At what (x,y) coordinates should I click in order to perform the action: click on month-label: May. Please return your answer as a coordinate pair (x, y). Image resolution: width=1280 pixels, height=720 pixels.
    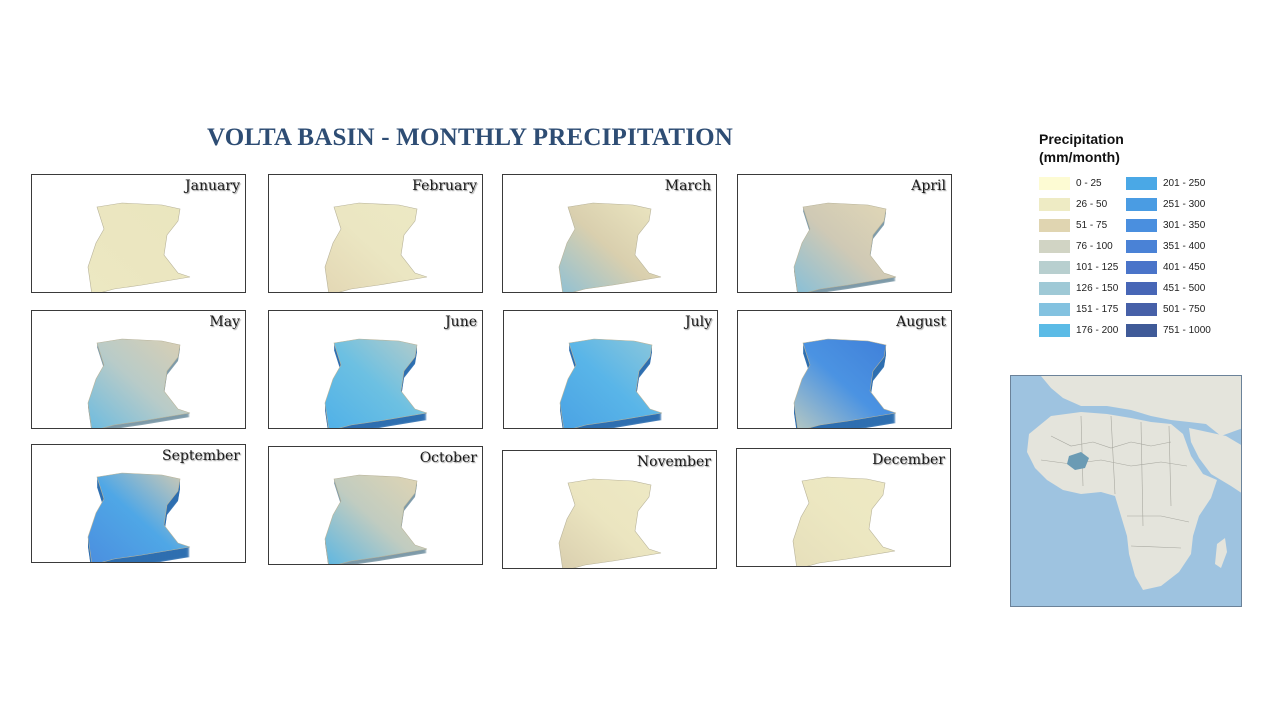
    Looking at the image, I should click on (224, 322).